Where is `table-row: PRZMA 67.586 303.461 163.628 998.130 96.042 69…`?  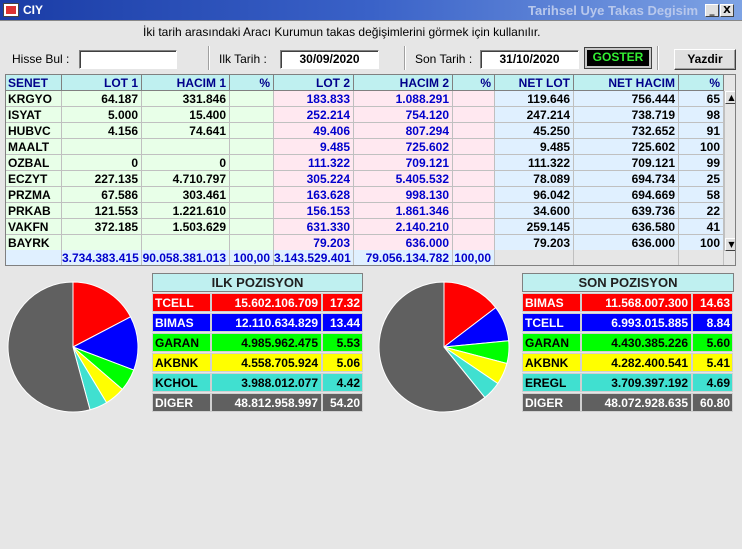
table-row: PRZMA 67.586 303.461 163.628 998.130 96.042 69… is located at coordinates (370, 195).